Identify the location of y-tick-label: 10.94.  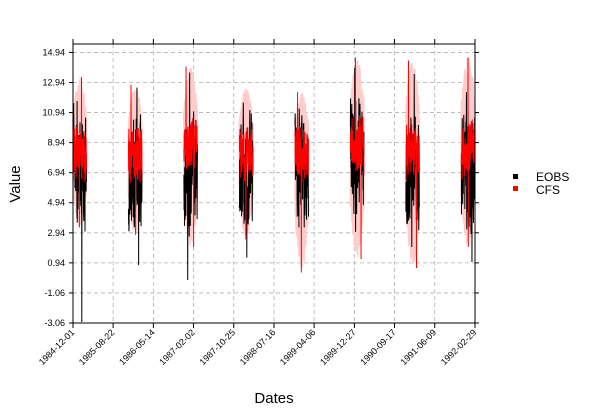
(53, 113).